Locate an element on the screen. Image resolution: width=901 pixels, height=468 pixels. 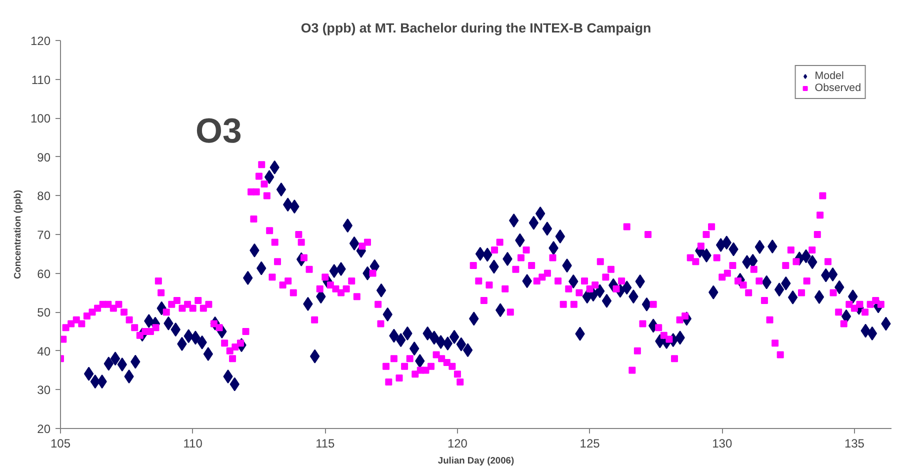
x-tick-label: 125 is located at coordinates (590, 443).